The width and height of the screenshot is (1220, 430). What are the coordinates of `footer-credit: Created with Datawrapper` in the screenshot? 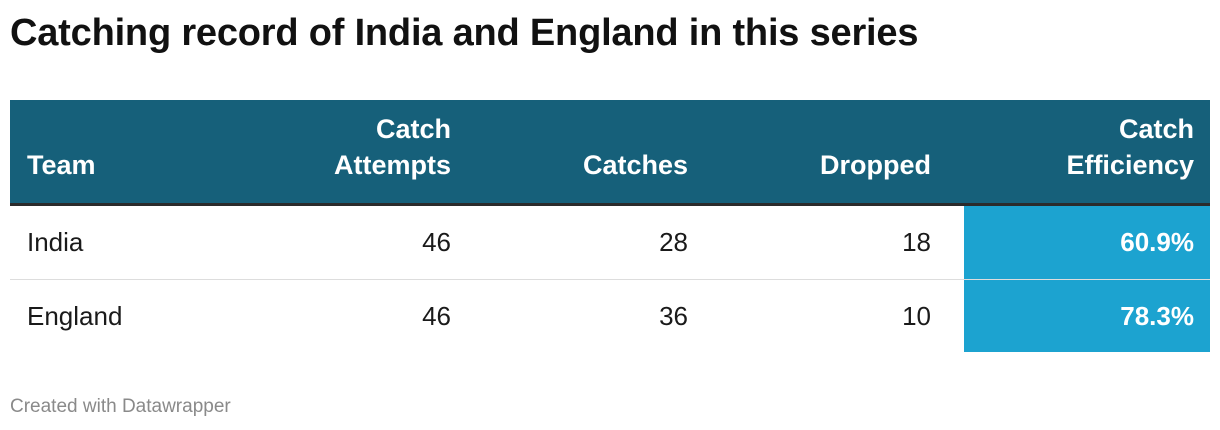 It's located at (120, 406).